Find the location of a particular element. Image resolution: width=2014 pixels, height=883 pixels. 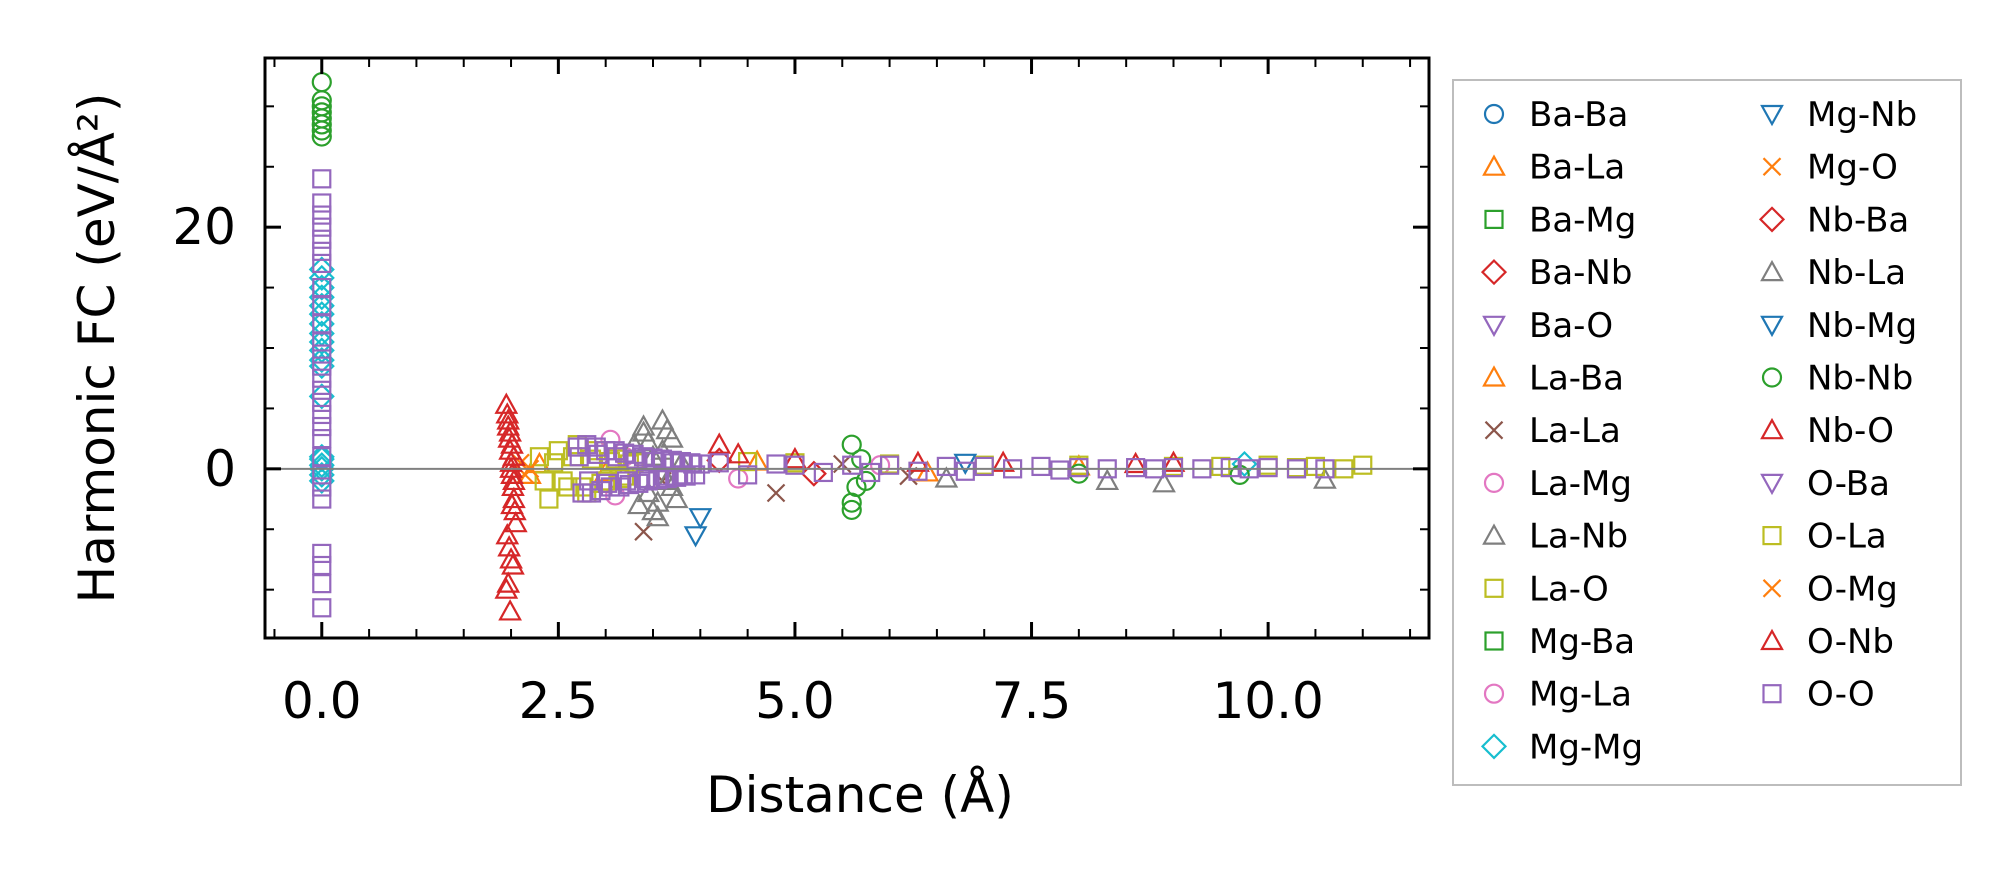

legend-marker-o-ba is located at coordinates (1772, 484).